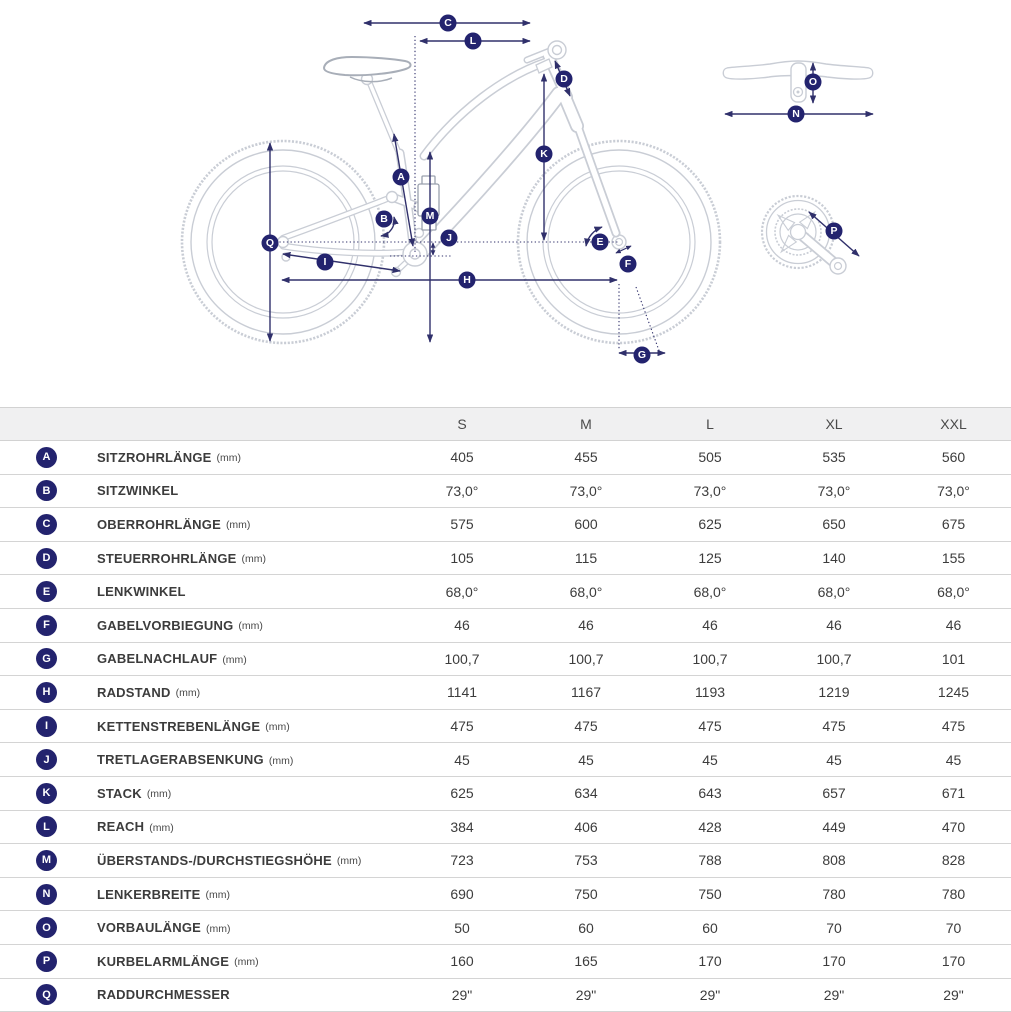 The width and height of the screenshot is (1011, 1012). Describe the element at coordinates (163, 995) in the screenshot. I see `row-label: RADDURCHMESSER` at that location.